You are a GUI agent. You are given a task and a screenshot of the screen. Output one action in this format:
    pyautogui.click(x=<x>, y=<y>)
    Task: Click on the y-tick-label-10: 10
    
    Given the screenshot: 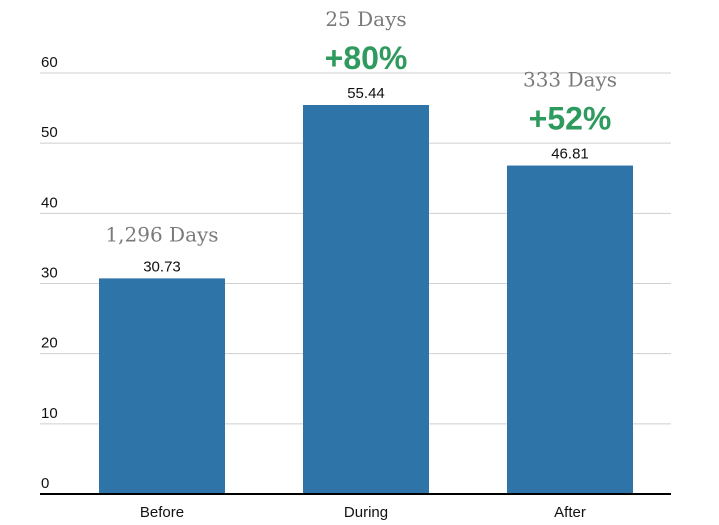 What is the action you would take?
    pyautogui.click(x=49, y=413)
    